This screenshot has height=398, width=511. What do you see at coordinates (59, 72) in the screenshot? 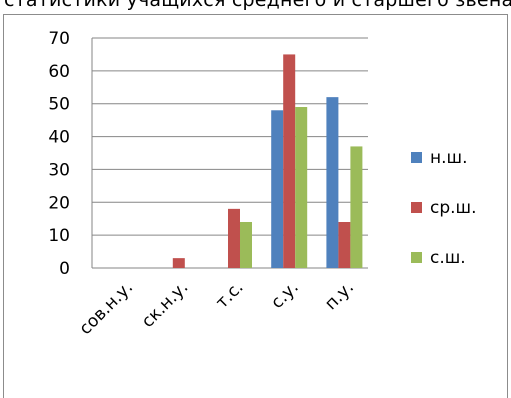
I see `y-tick-label-60: 60` at bounding box center [59, 72].